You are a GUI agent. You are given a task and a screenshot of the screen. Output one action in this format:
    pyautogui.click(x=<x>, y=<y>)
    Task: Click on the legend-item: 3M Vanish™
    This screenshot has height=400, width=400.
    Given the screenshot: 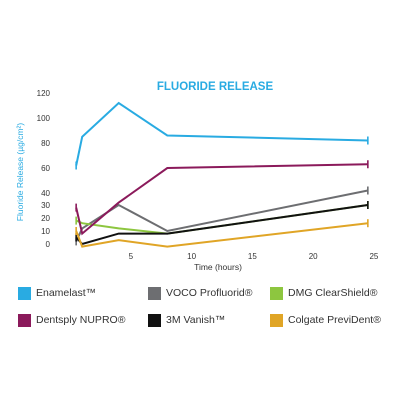 What is the action you would take?
    pyautogui.click(x=186, y=320)
    